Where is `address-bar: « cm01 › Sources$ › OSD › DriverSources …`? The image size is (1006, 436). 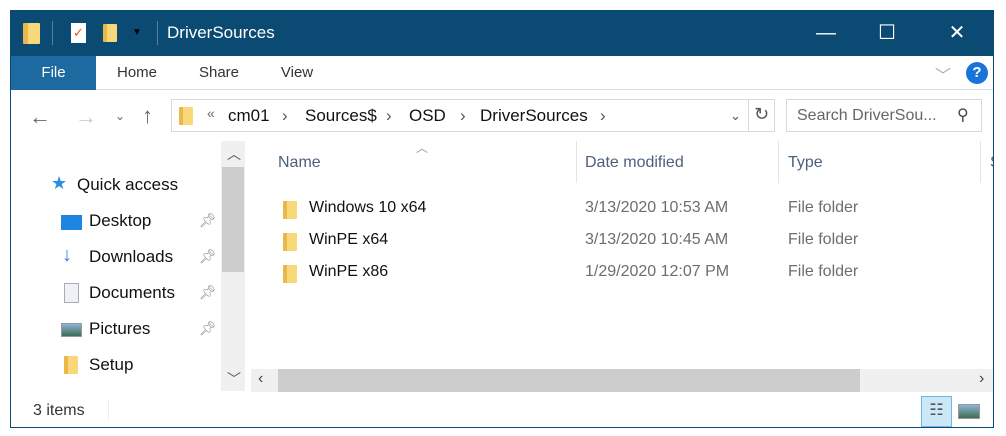 address-bar: « cm01 › Sources$ › OSD › DriverSources … is located at coordinates (473, 115).